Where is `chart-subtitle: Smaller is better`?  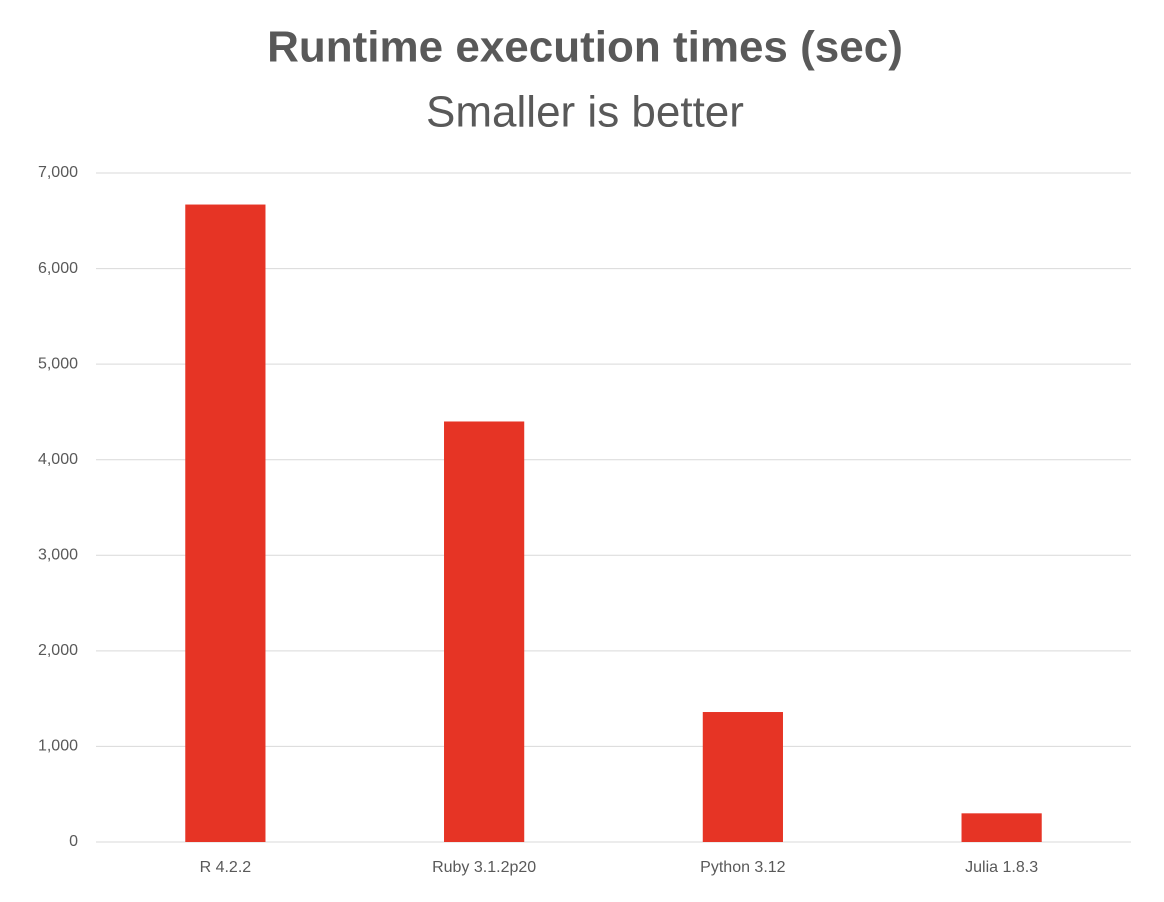 chart-subtitle: Smaller is better is located at coordinates (585, 112).